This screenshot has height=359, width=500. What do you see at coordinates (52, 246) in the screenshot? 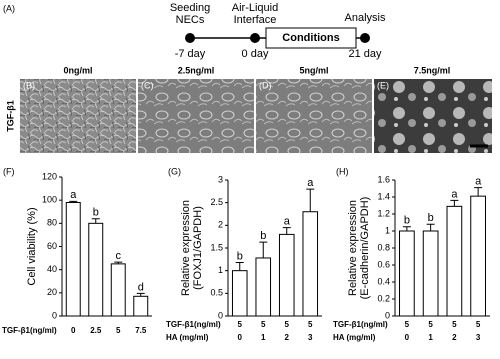
I see `y-tick-label: 60` at bounding box center [52, 246].